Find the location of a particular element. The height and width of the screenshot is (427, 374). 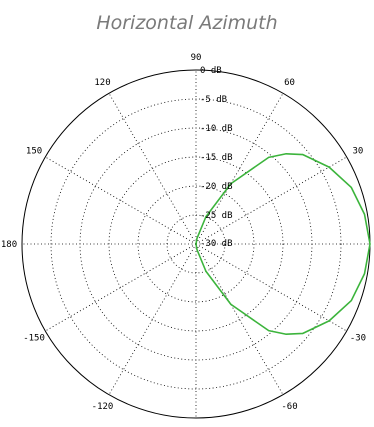

angle-tick-label: 120 is located at coordinates (102, 83).